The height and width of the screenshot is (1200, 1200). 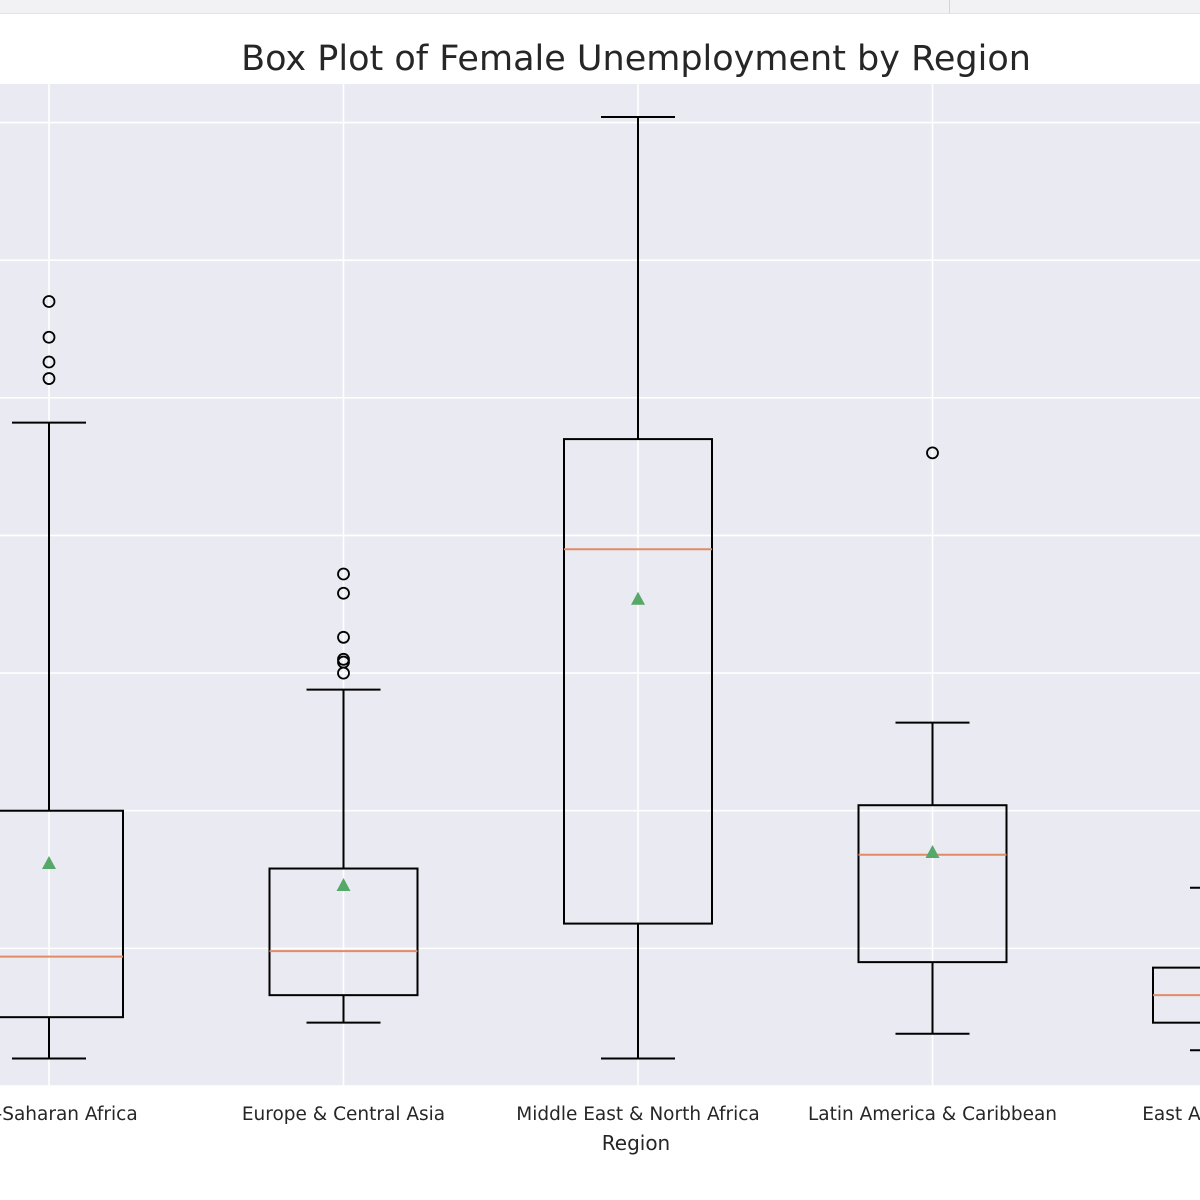 What do you see at coordinates (69, 1114) in the screenshot?
I see `x-tick-label: Sub-Saharan Africa` at bounding box center [69, 1114].